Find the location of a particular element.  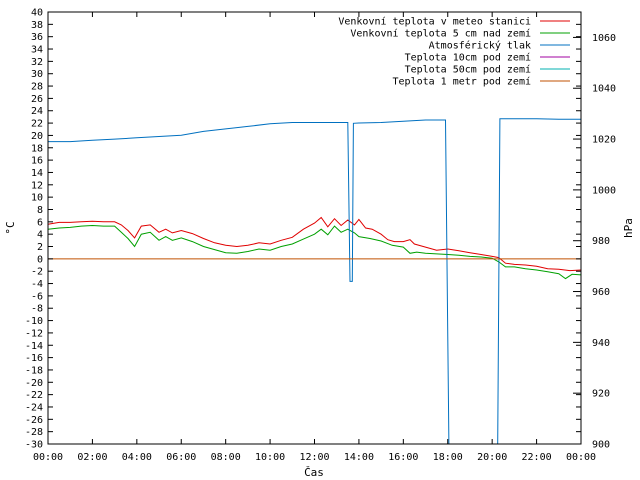

x-tick-label: 14:00 is located at coordinates (359, 457).